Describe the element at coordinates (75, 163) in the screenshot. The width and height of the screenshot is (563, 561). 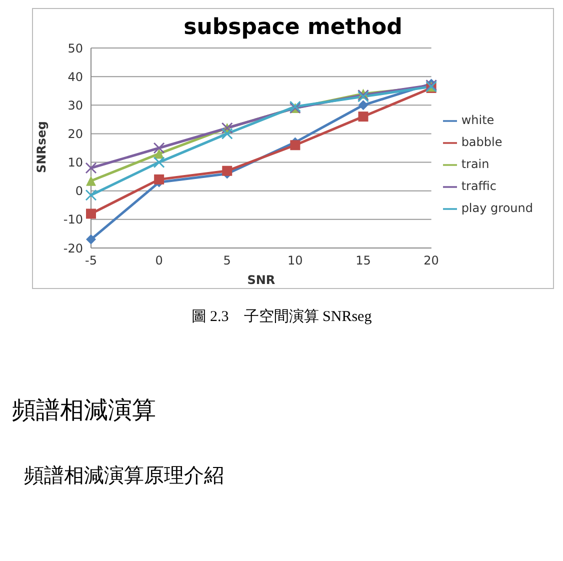
I see `y-tick-label: 10` at that location.